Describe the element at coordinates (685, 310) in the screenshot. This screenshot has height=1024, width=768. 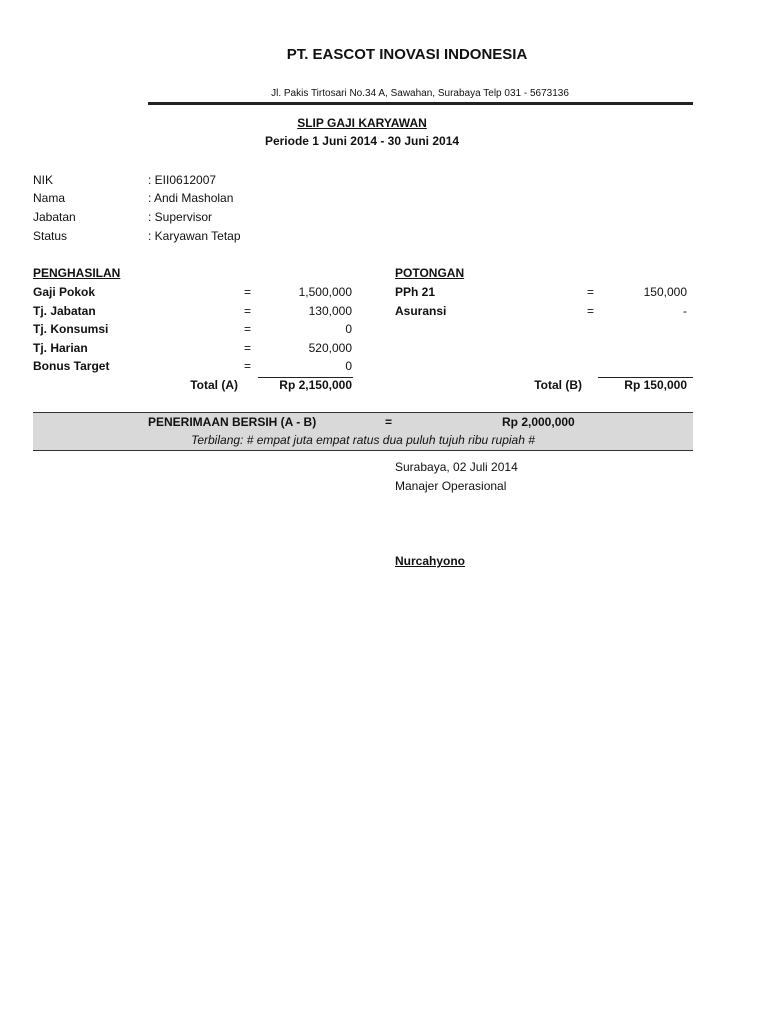
I see `deduction-item-value: -` at that location.